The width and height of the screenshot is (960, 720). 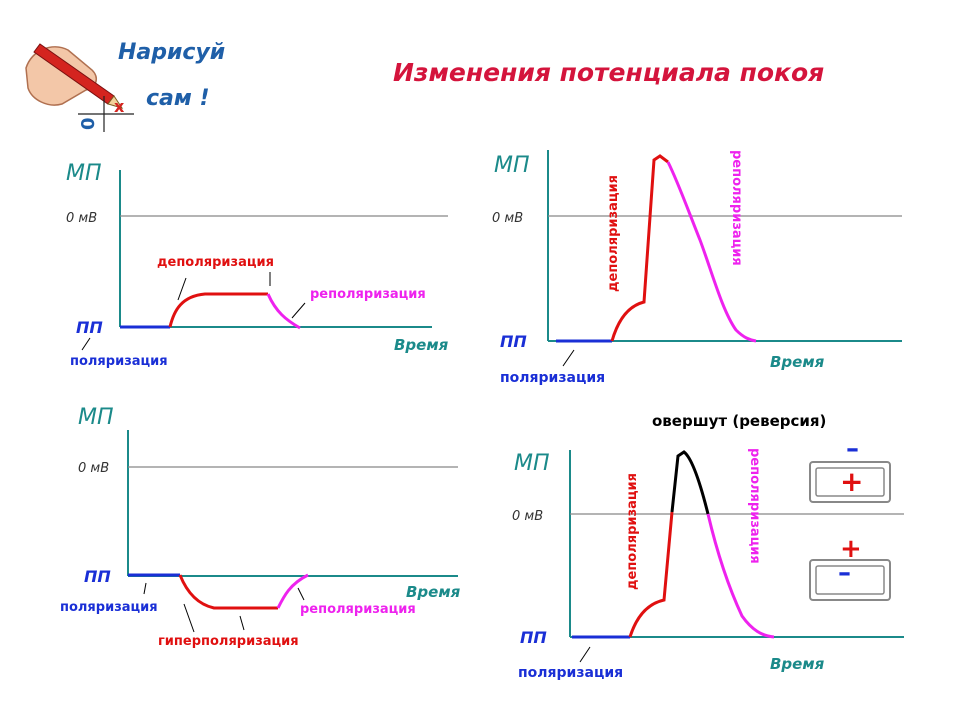 I want to click on overshoot-curve, so click(x=690, y=482).